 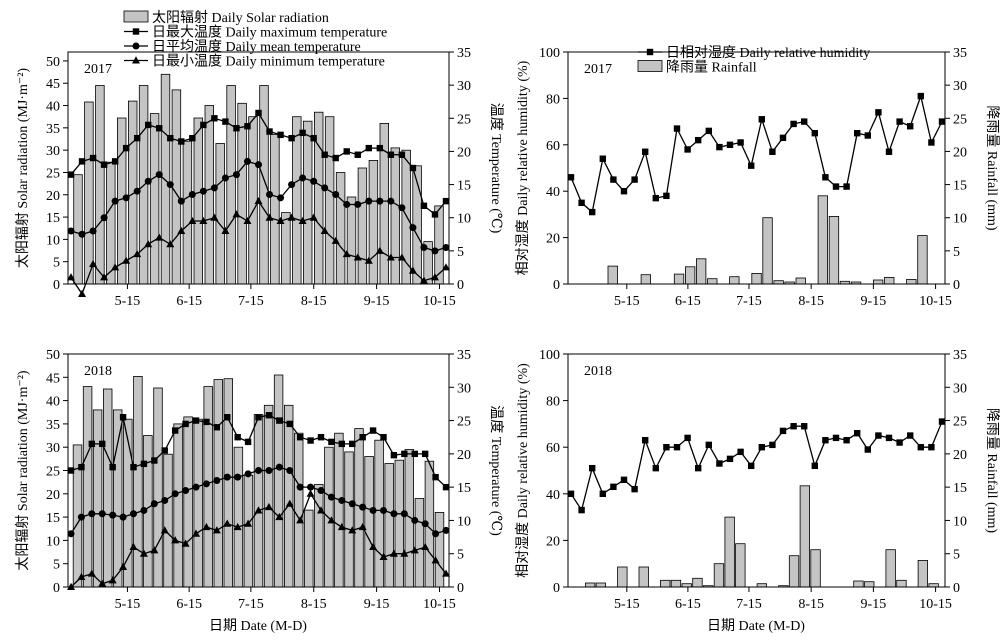 I want to click on bar-series, so click(x=762, y=536).